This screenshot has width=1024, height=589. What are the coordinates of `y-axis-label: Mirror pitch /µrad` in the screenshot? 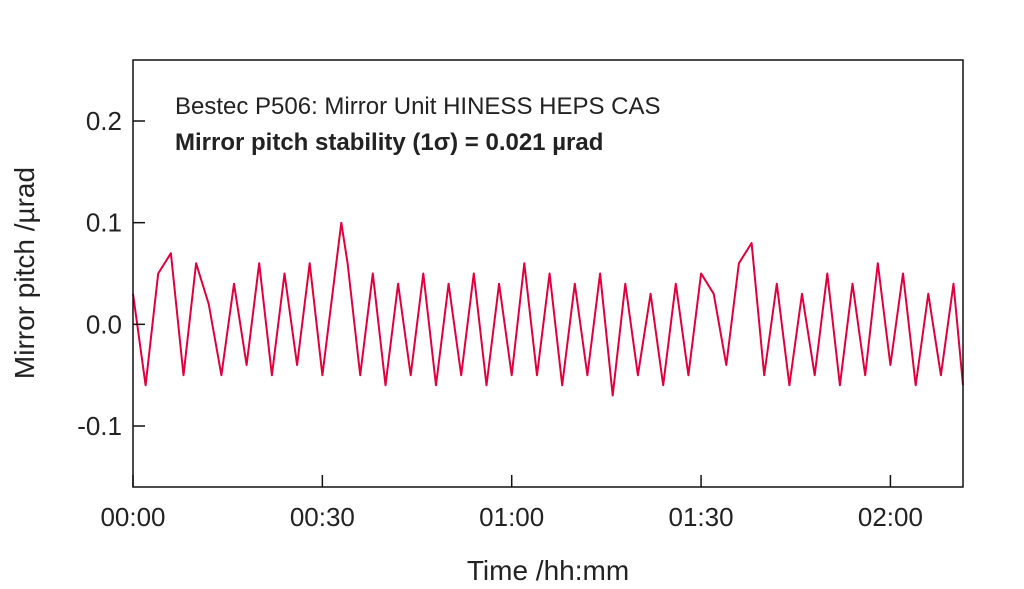 It's located at (24, 273).